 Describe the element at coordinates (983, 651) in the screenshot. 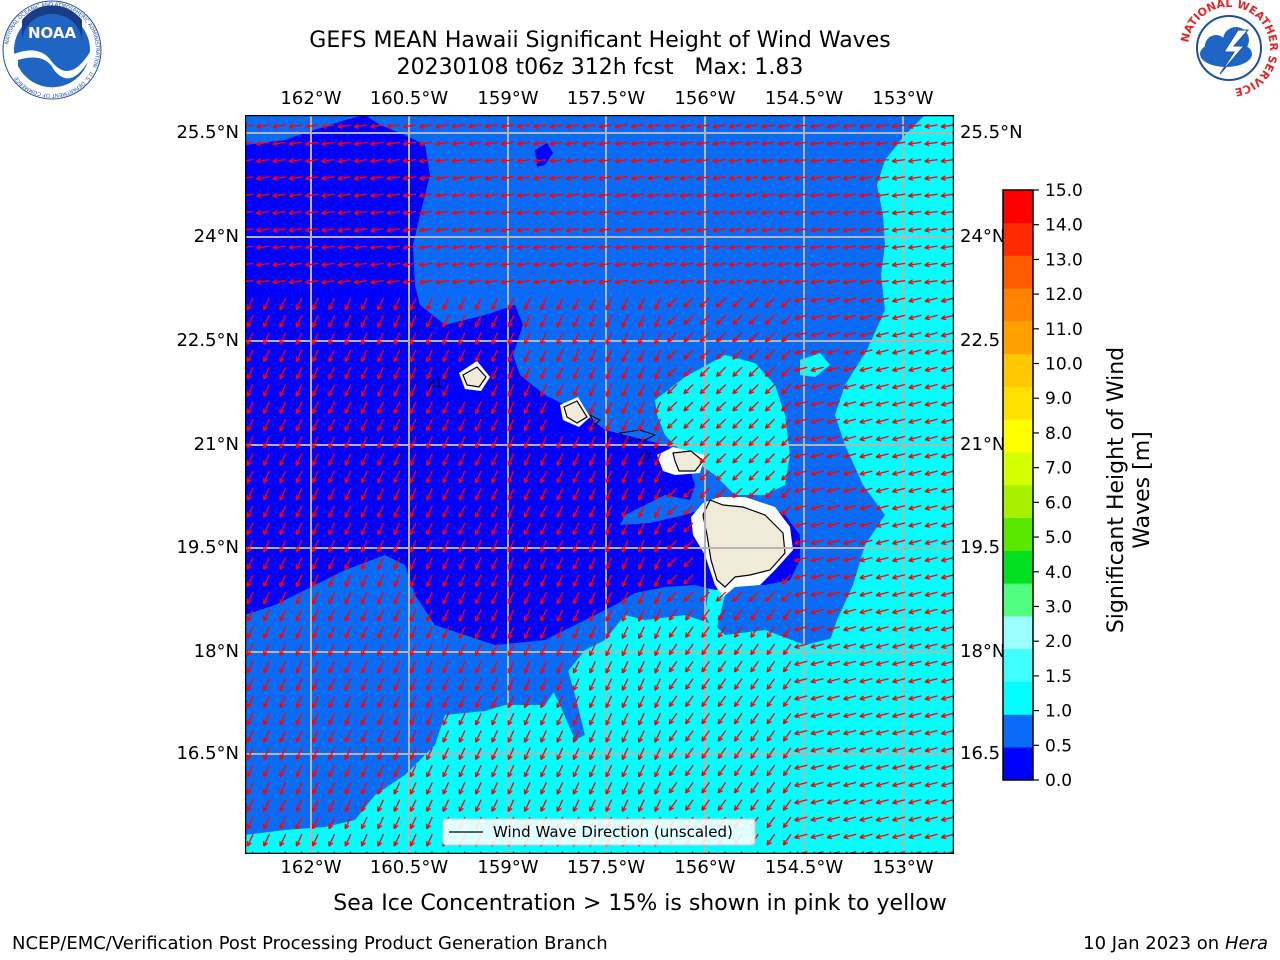

I see `lat-label-right: 18°N` at that location.